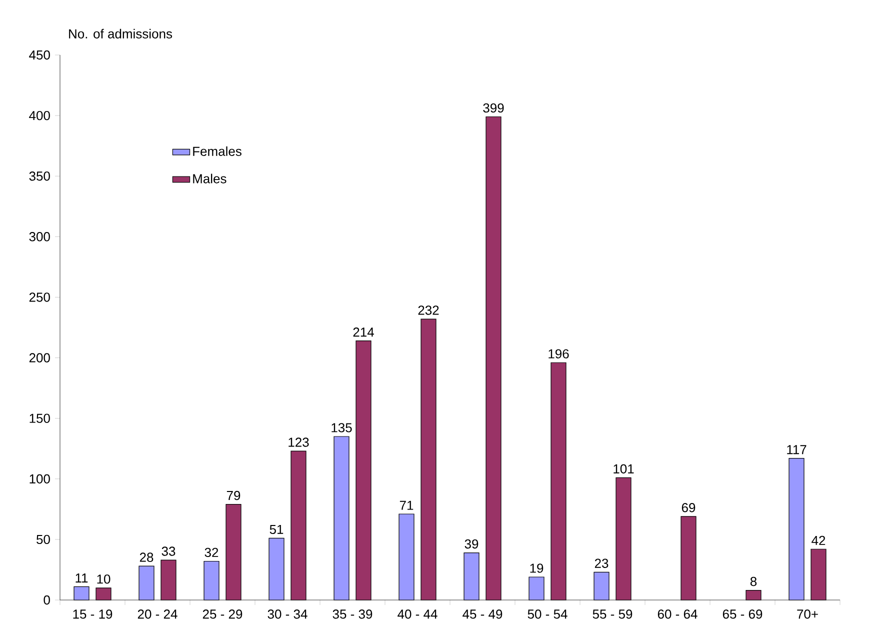 This screenshot has width=872, height=637. Describe the element at coordinates (678, 614) in the screenshot. I see `x-tick-label: 60 - 64` at that location.